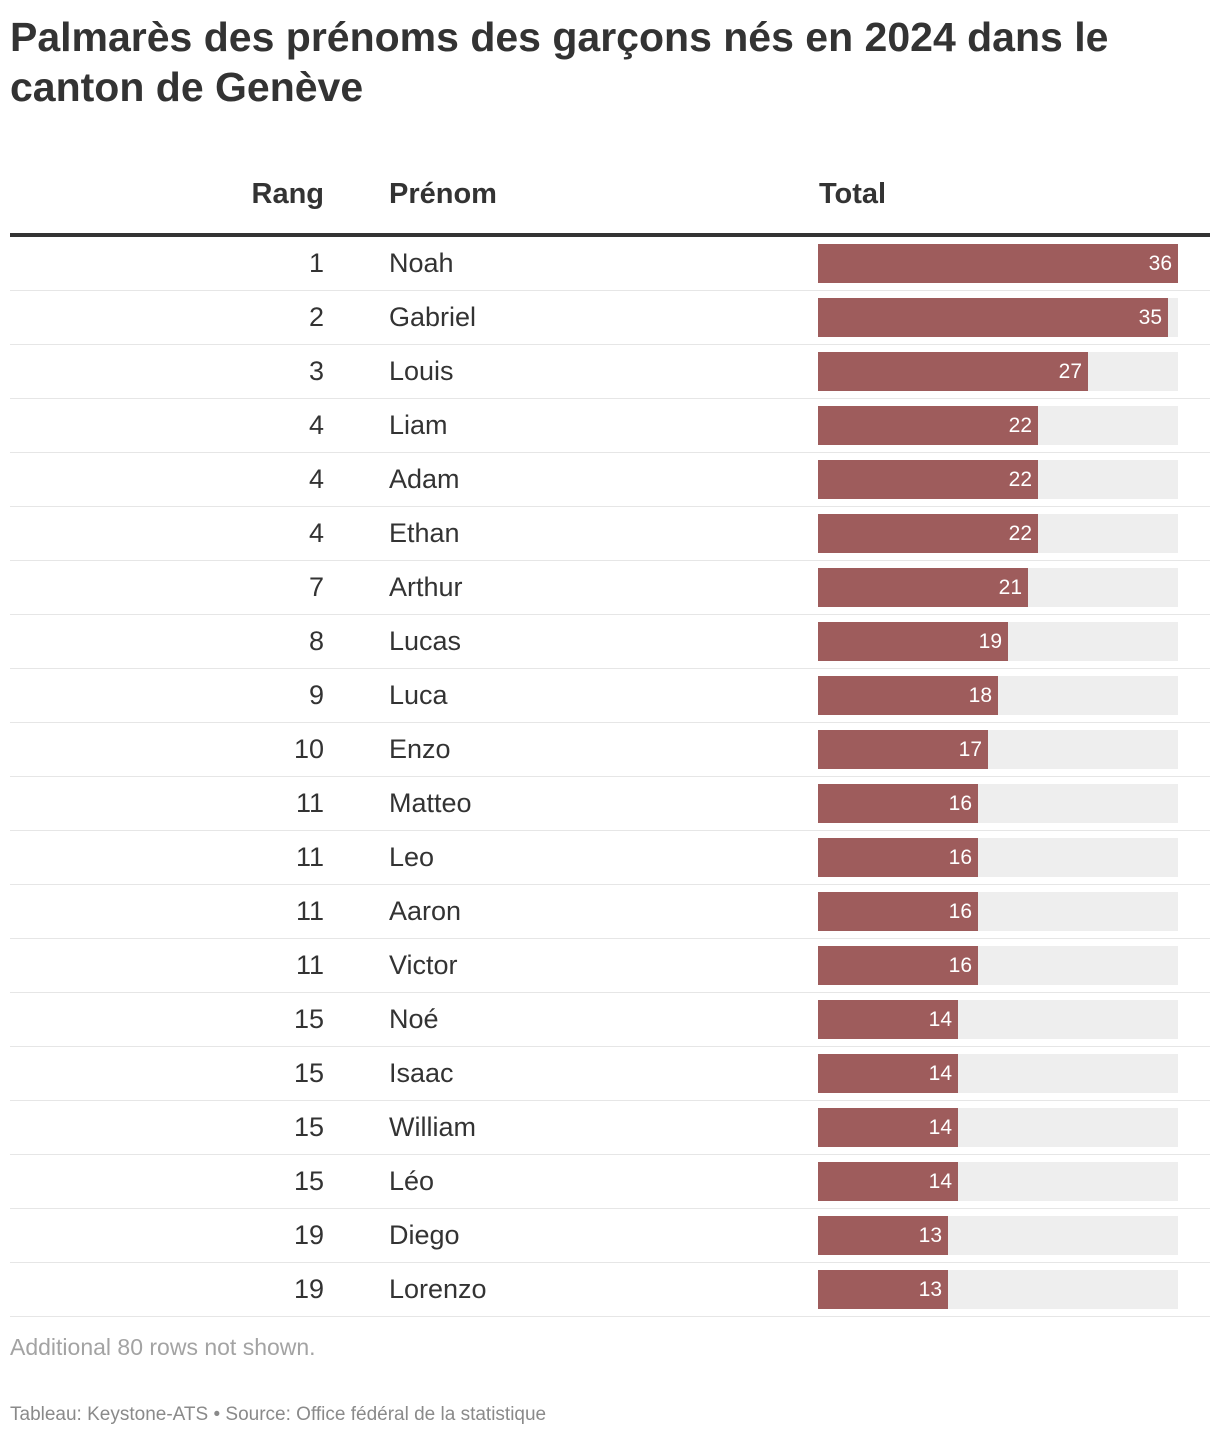  I want to click on total-value-label: 17, so click(970, 749).